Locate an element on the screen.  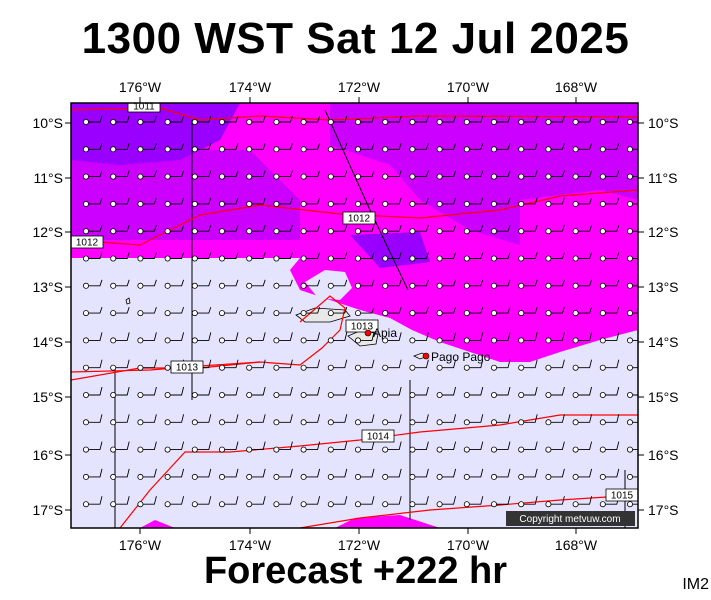
isobar-label: 1014 is located at coordinates (378, 436).